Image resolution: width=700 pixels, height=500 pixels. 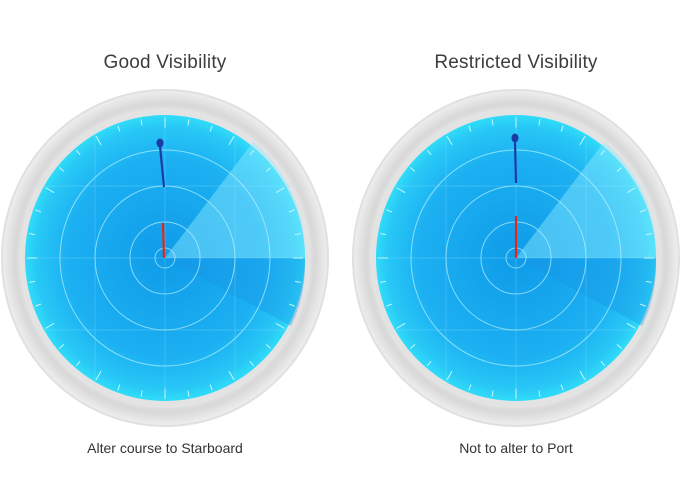 What do you see at coordinates (163, 240) in the screenshot?
I see `own-ship-heading-icon` at bounding box center [163, 240].